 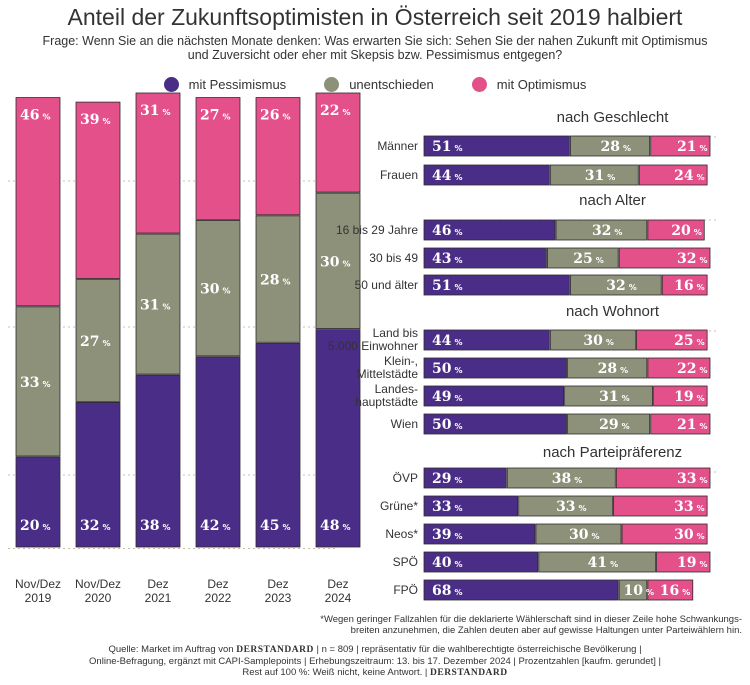 What do you see at coordinates (447, 563) in the screenshot?
I see `value-label: 40%` at bounding box center [447, 563].